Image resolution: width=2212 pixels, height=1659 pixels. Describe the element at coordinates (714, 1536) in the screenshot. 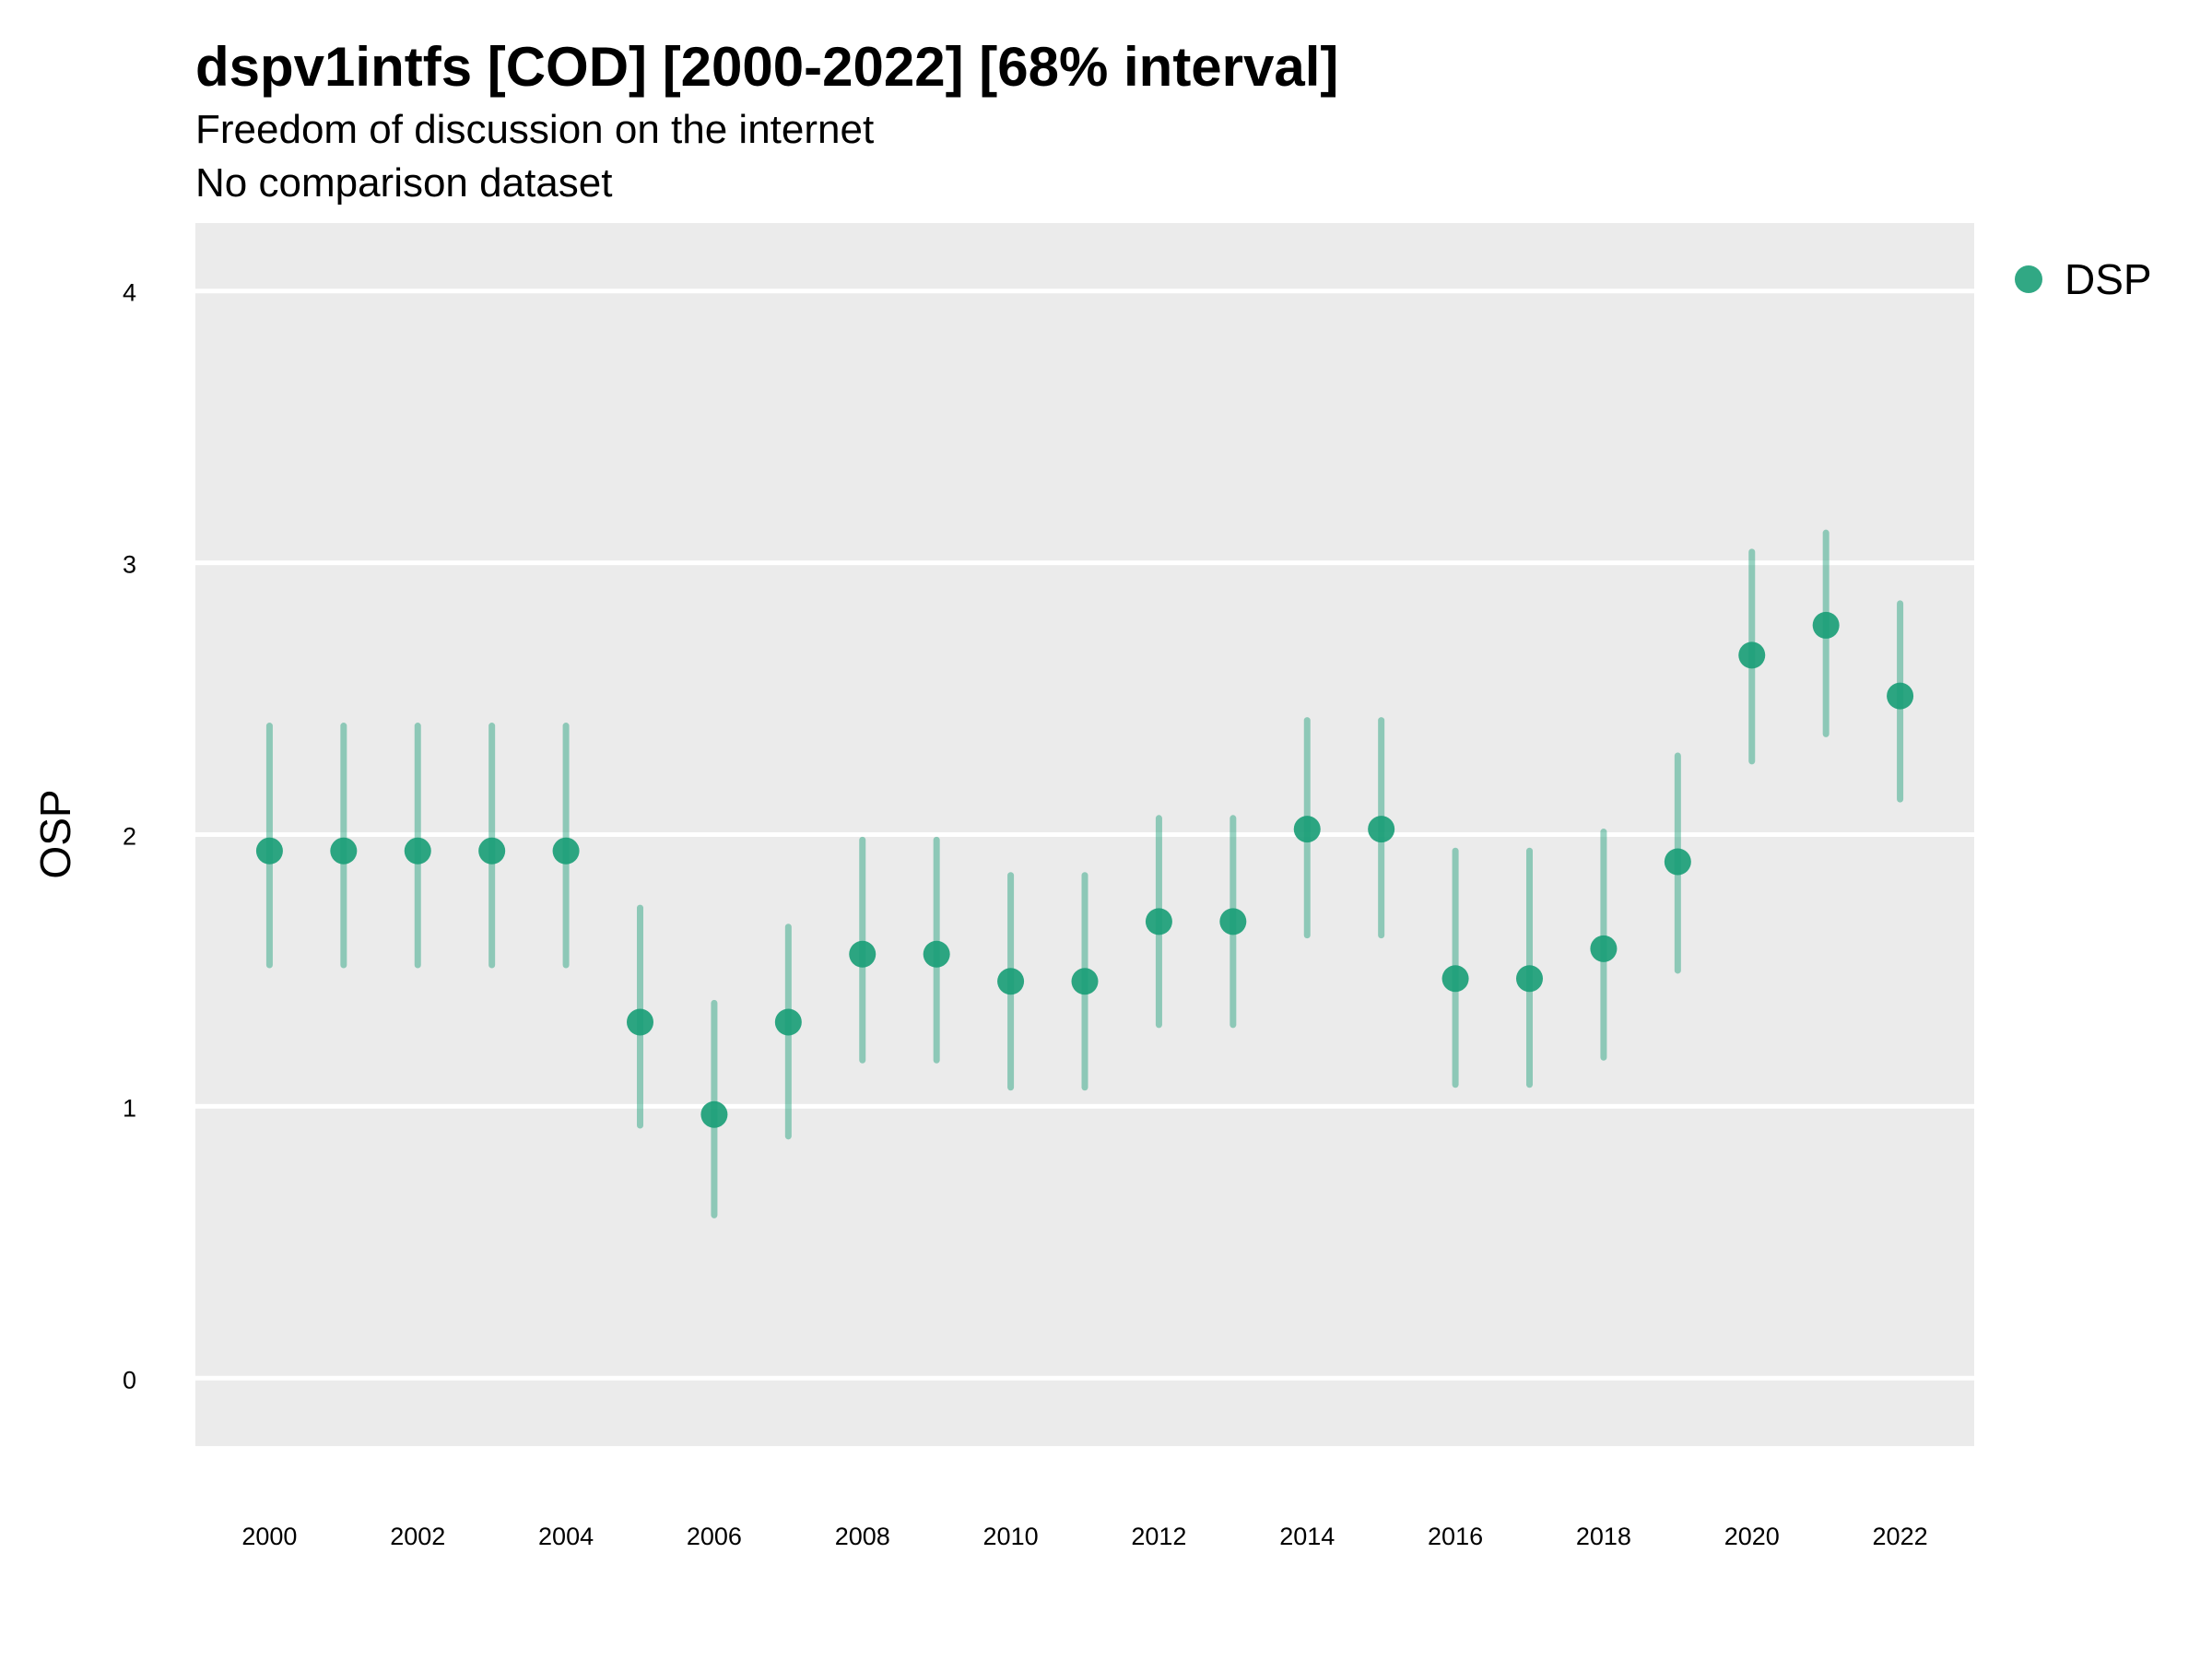

I see `x-tick-label: 2006` at that location.